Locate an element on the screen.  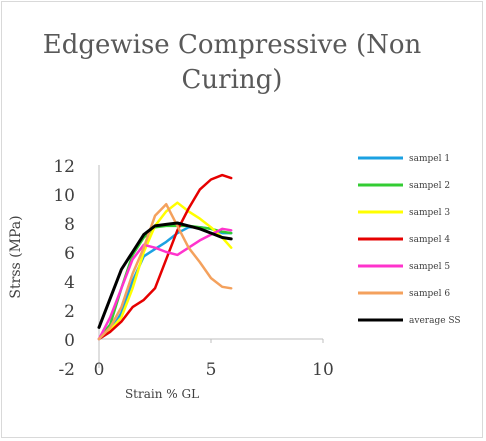
y-tick-label: 4 is located at coordinates (69, 283).